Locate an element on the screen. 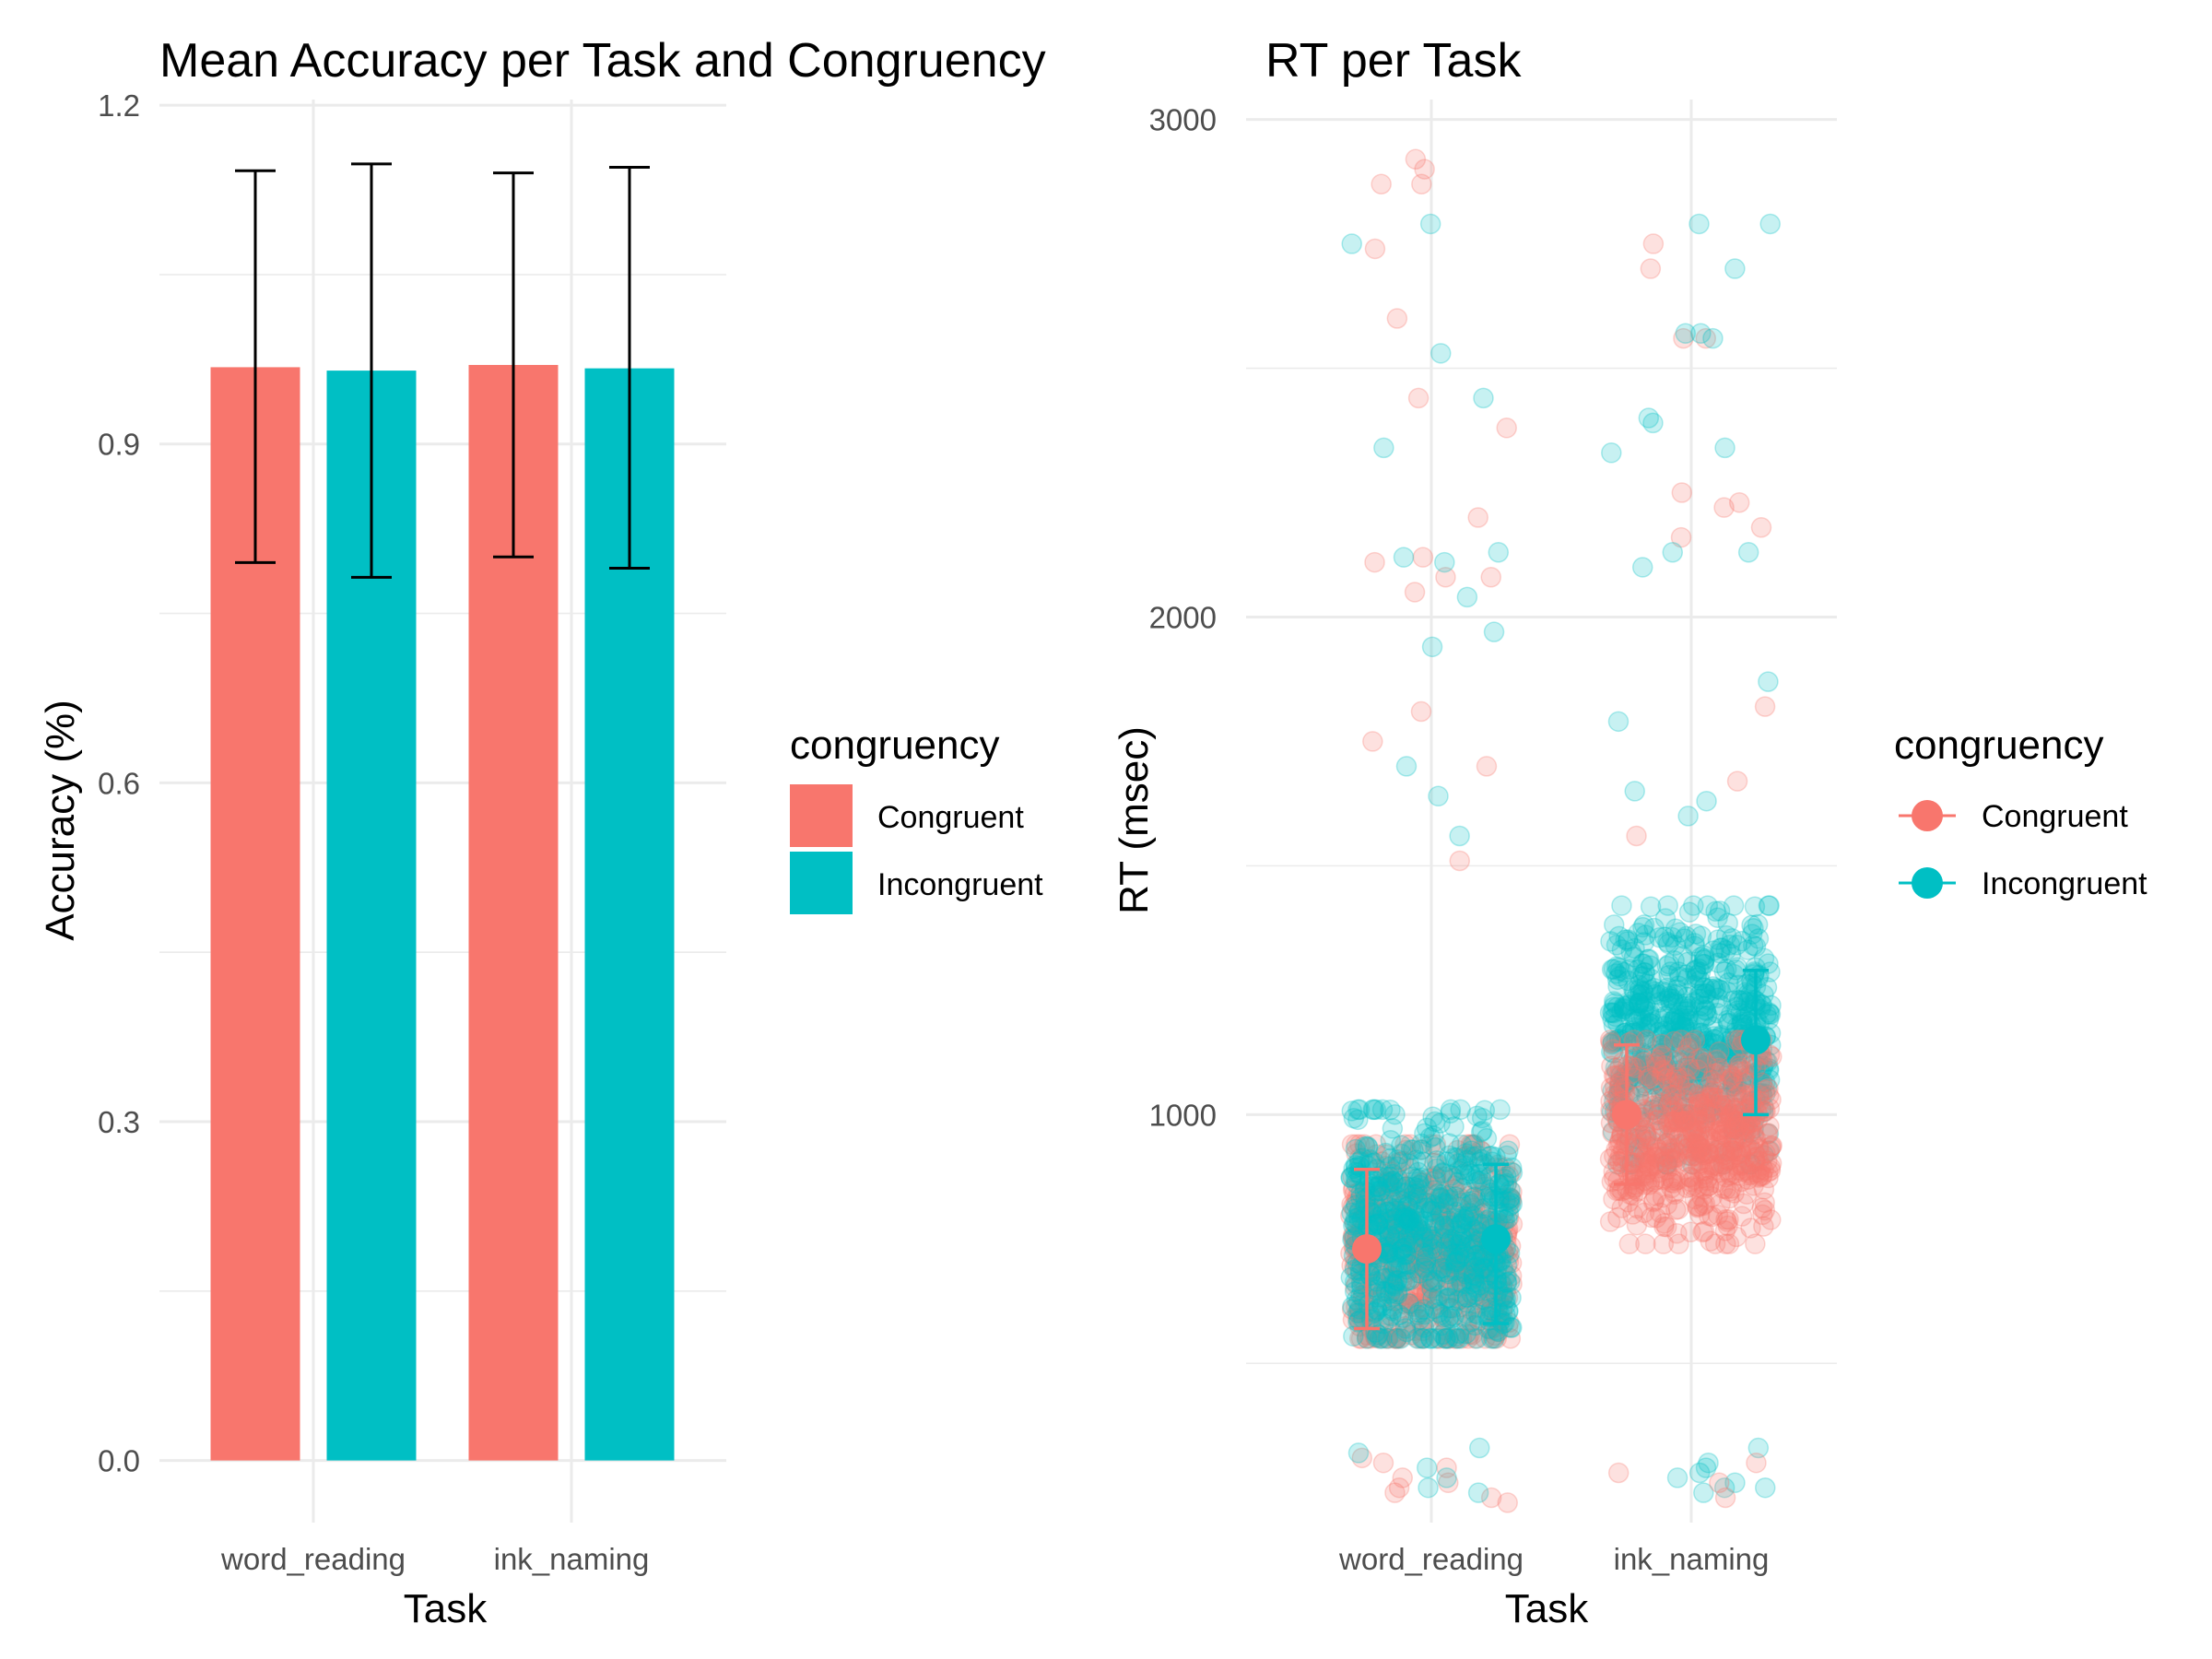 The image size is (2212, 1659). accuracy-y-tick-label: 0.9 is located at coordinates (119, 445).